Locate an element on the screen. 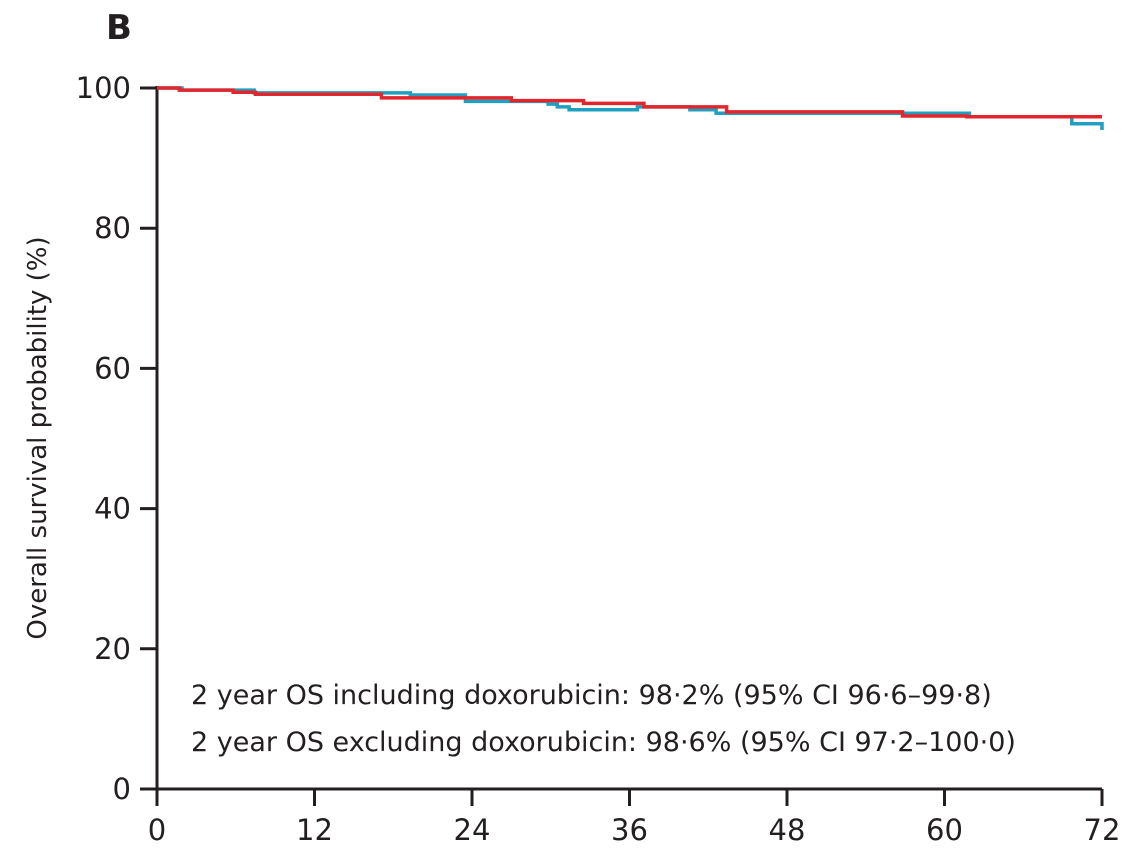 This screenshot has width=1124, height=850. panel-label: B is located at coordinates (119, 28).